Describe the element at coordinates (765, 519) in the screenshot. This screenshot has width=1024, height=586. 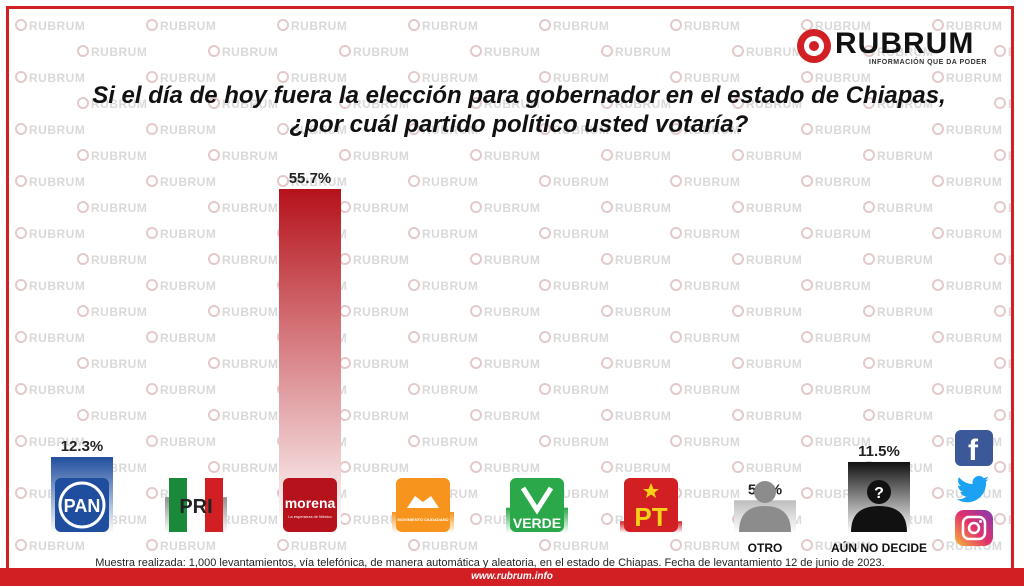
I see `person-icon` at that location.